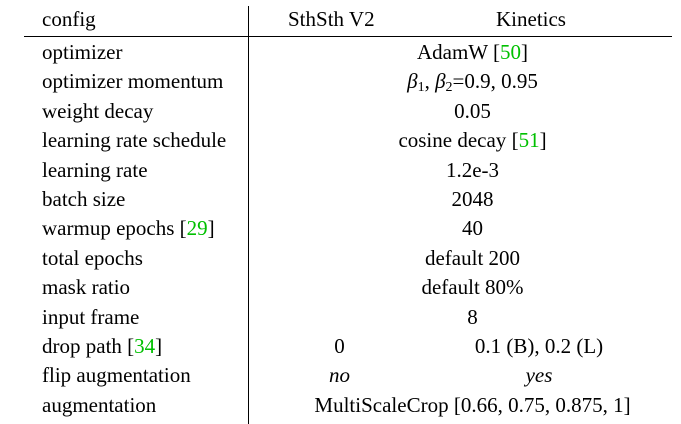 The width and height of the screenshot is (681, 424). I want to click on row-config: flip augmentation, so click(116, 375).